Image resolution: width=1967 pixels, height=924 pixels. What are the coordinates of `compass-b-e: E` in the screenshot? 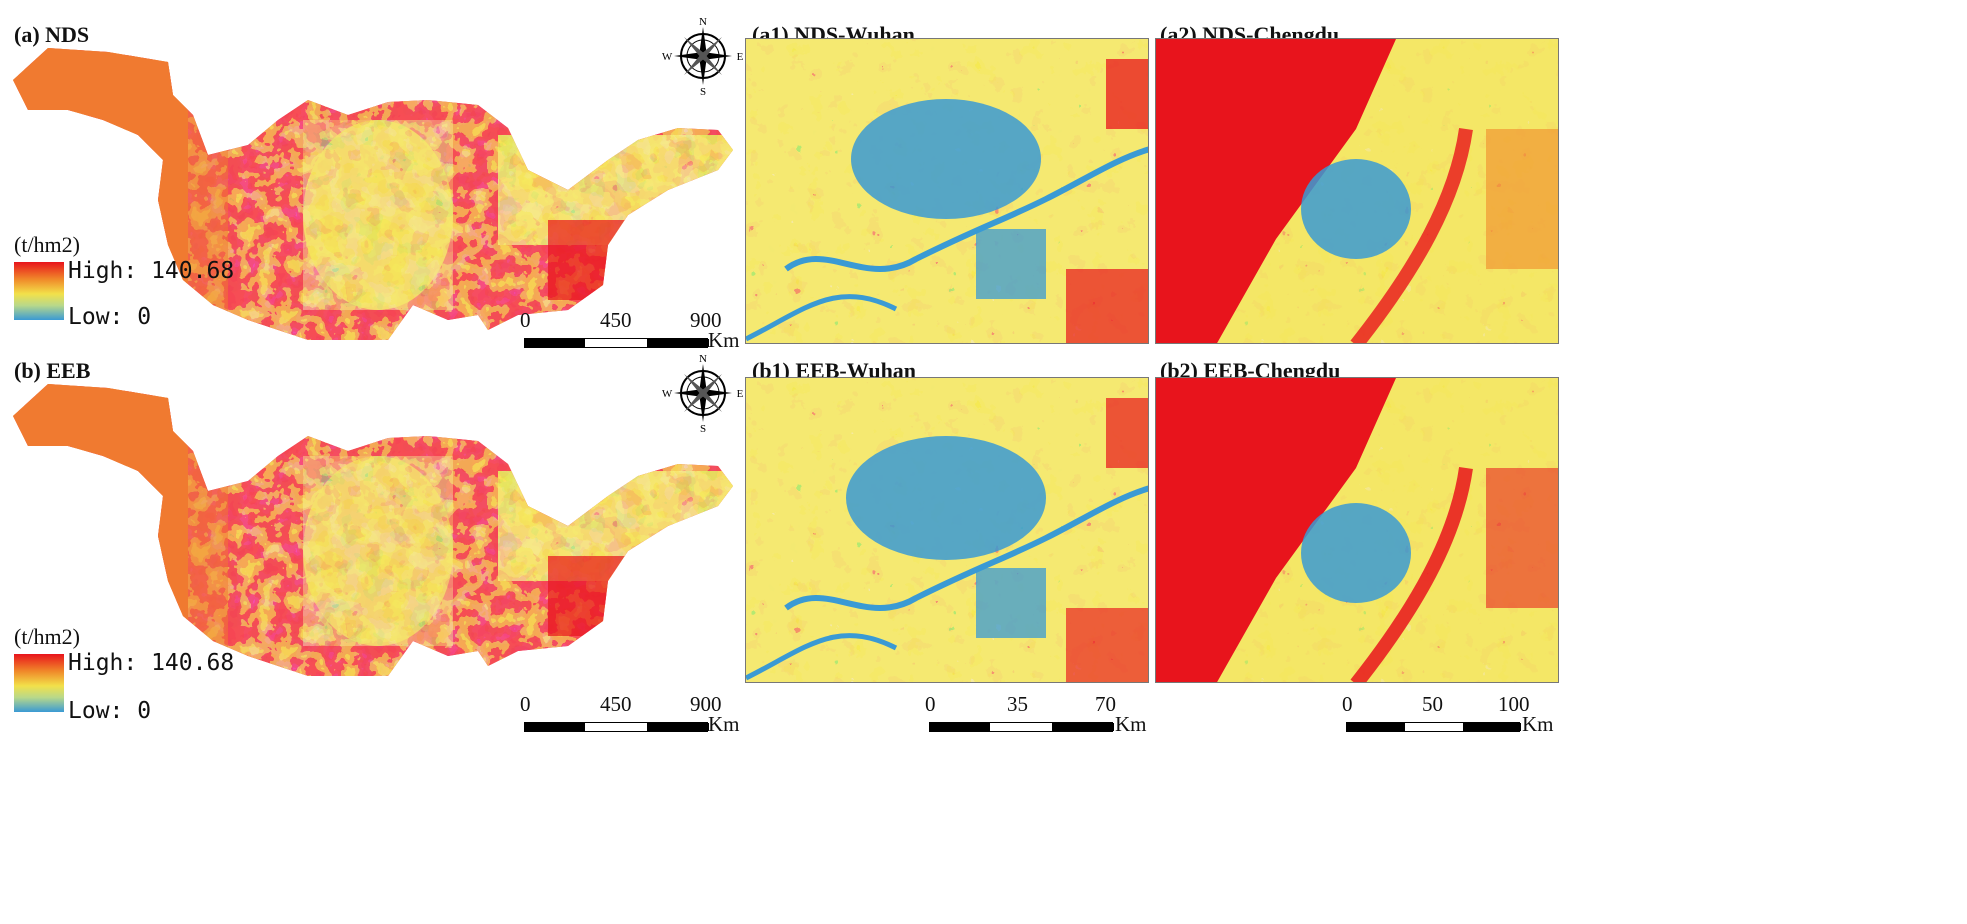 It's located at (740, 394).